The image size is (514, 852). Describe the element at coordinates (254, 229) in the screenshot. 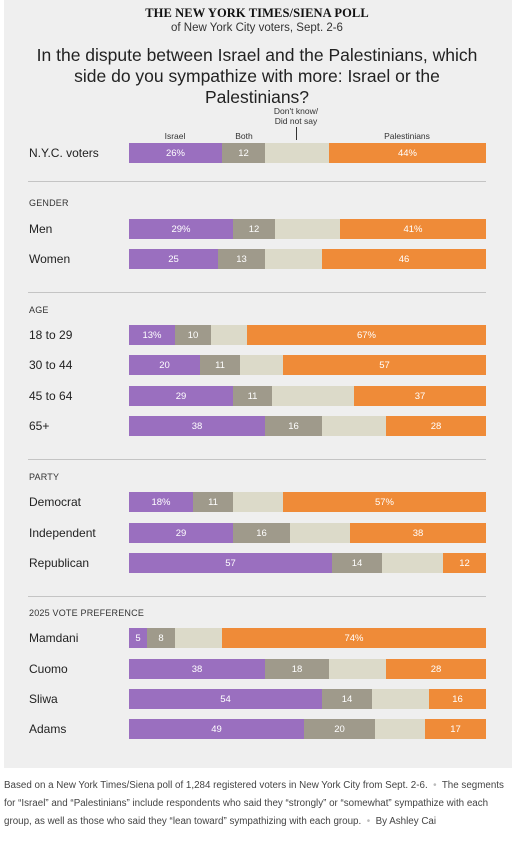

I see `both-segment: 12` at that location.